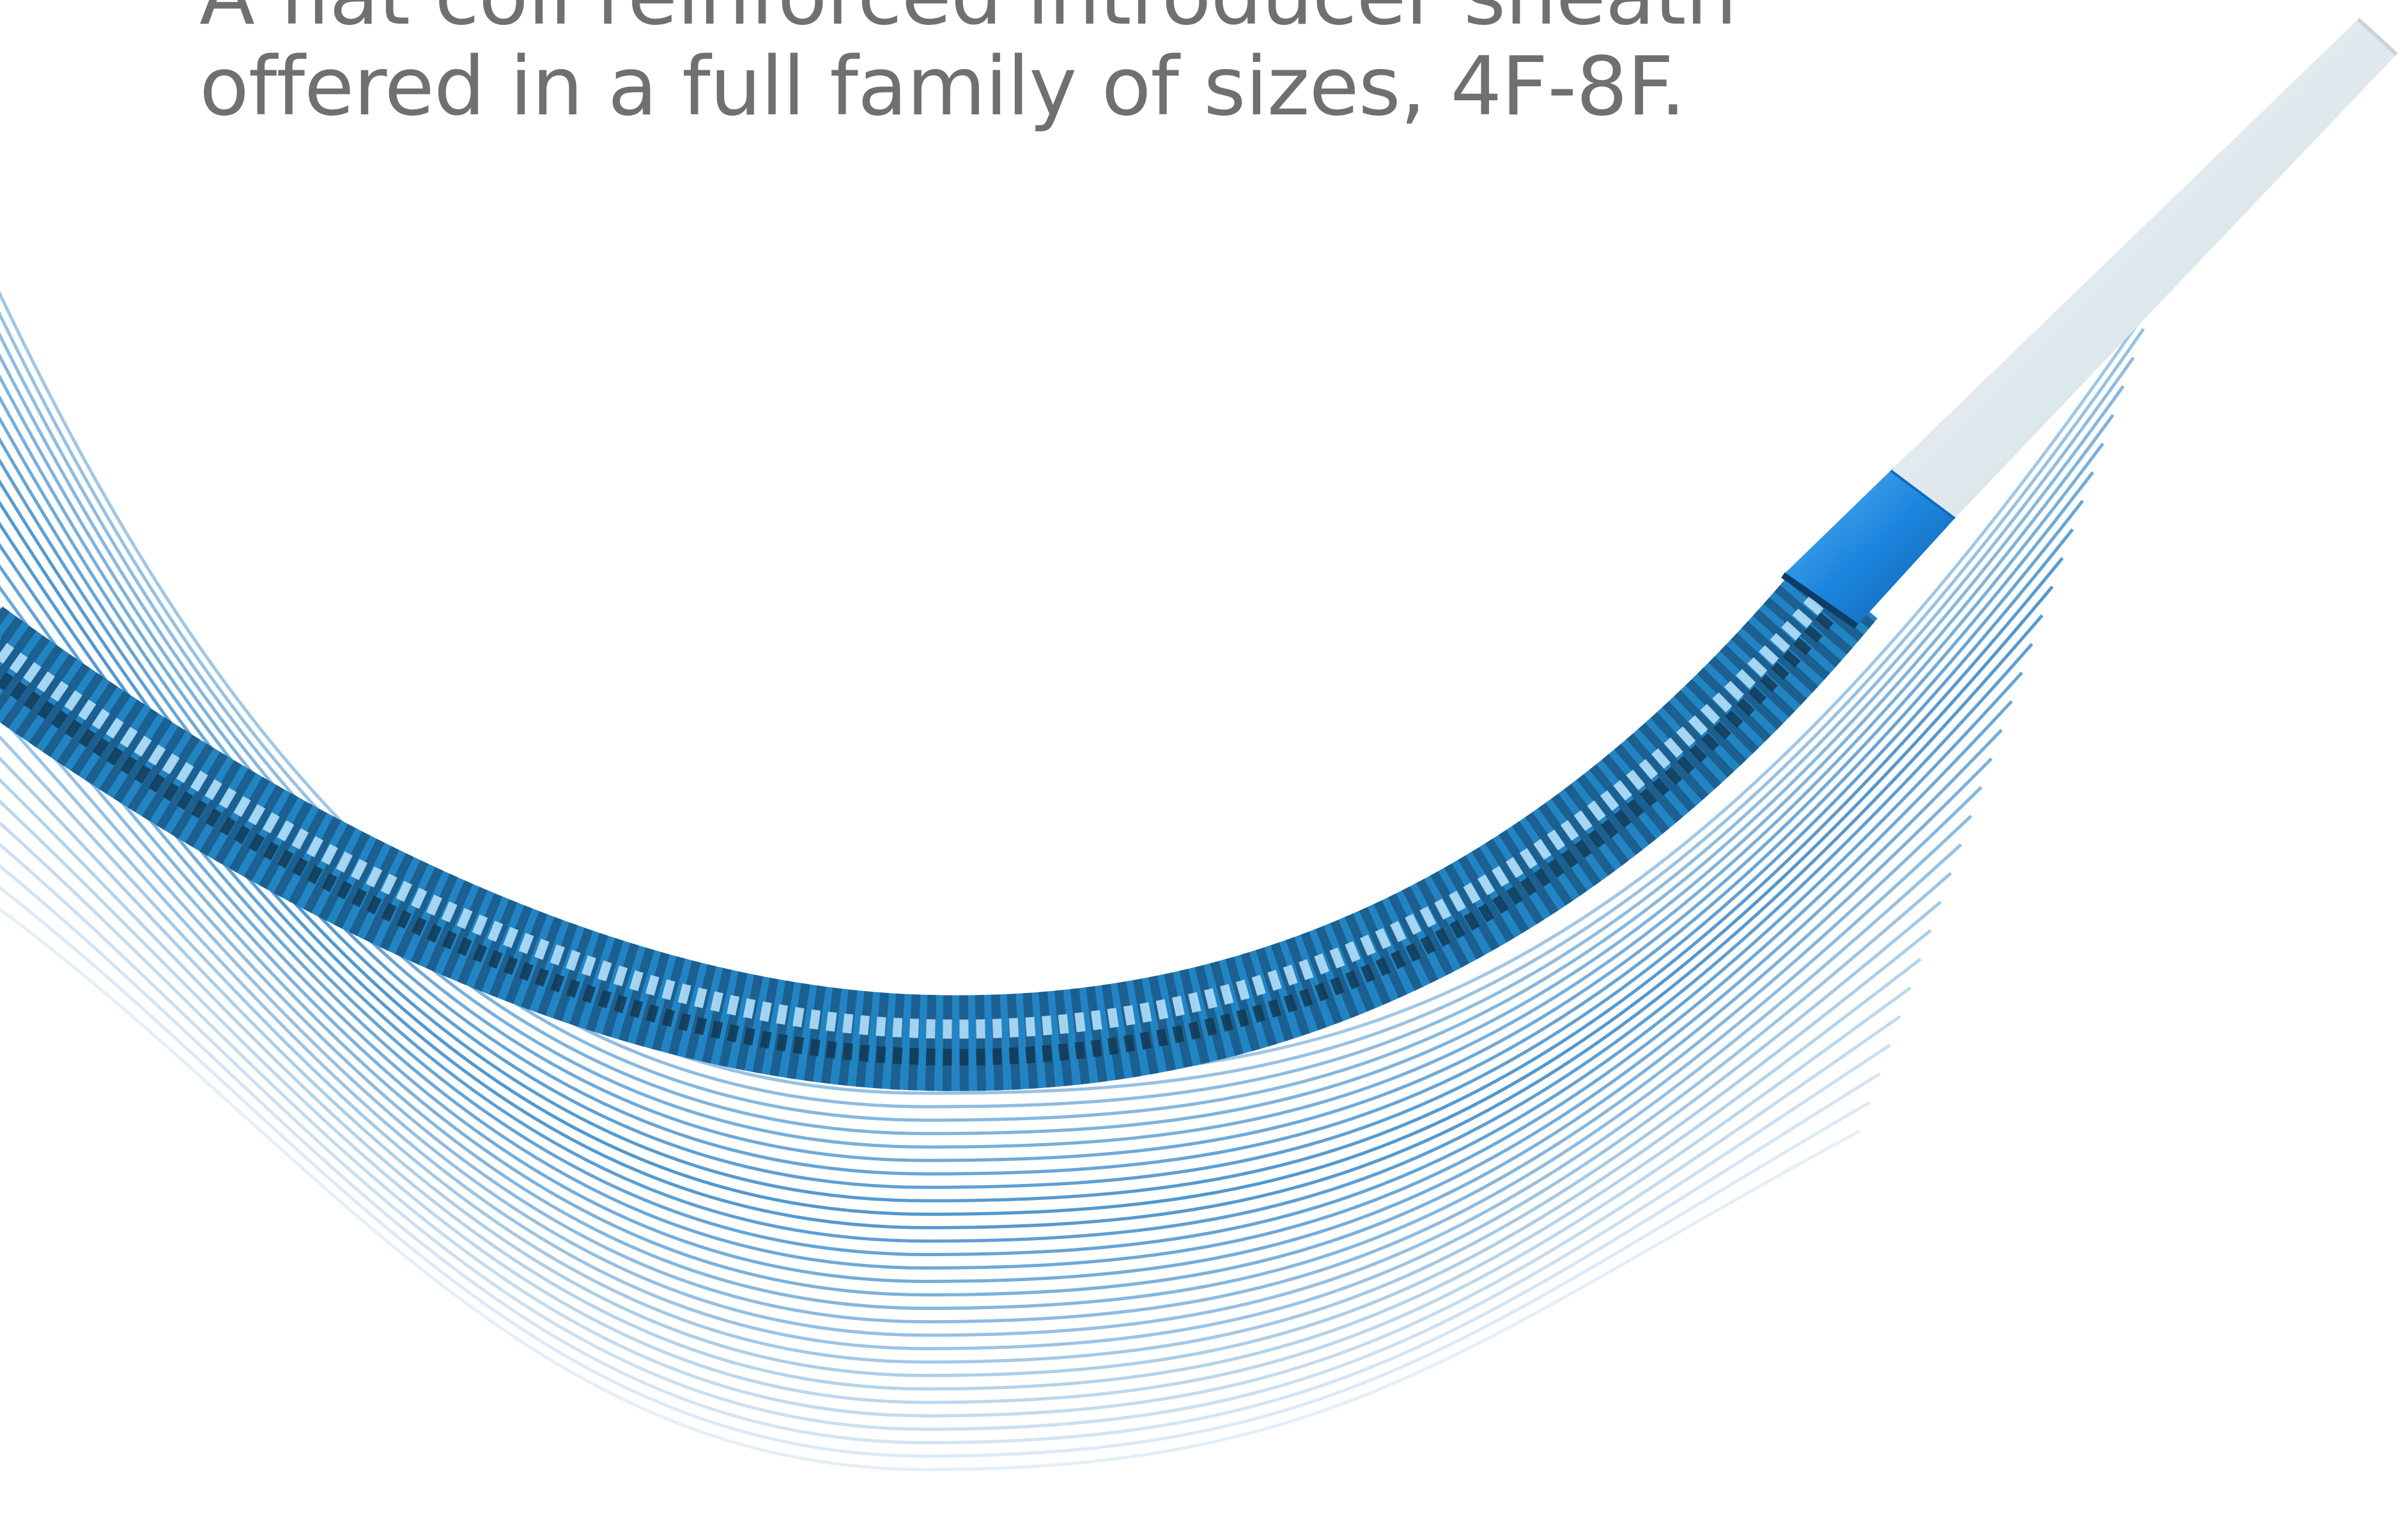 The width and height of the screenshot is (2408, 1529). Describe the element at coordinates (968, 20) in the screenshot. I see `headline-line-1: A flat coil reinforced introducer sheath` at that location.